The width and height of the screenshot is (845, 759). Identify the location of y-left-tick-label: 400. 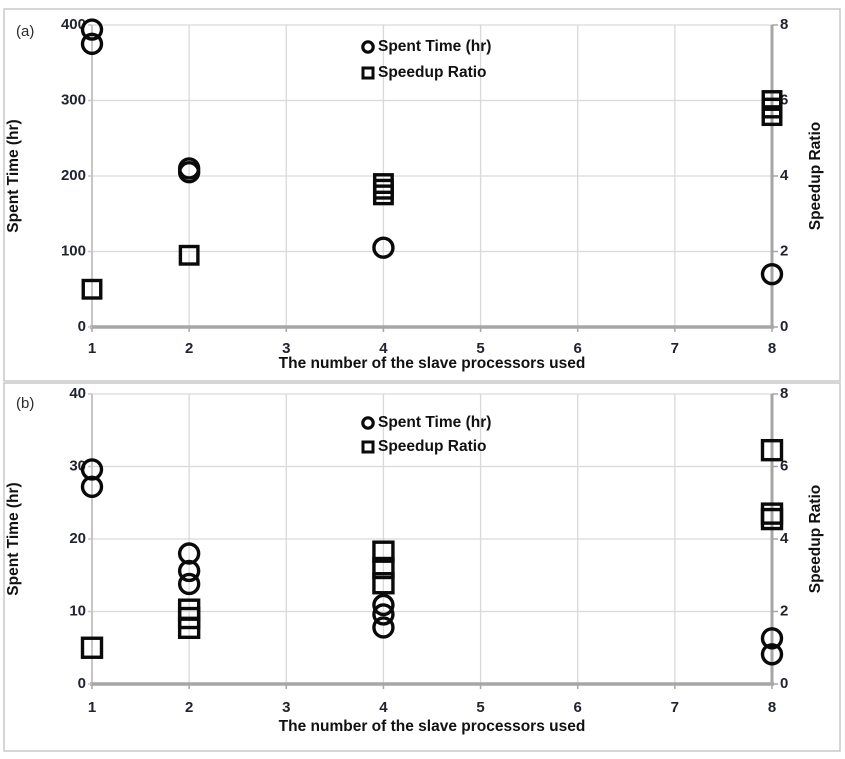
(73, 24).